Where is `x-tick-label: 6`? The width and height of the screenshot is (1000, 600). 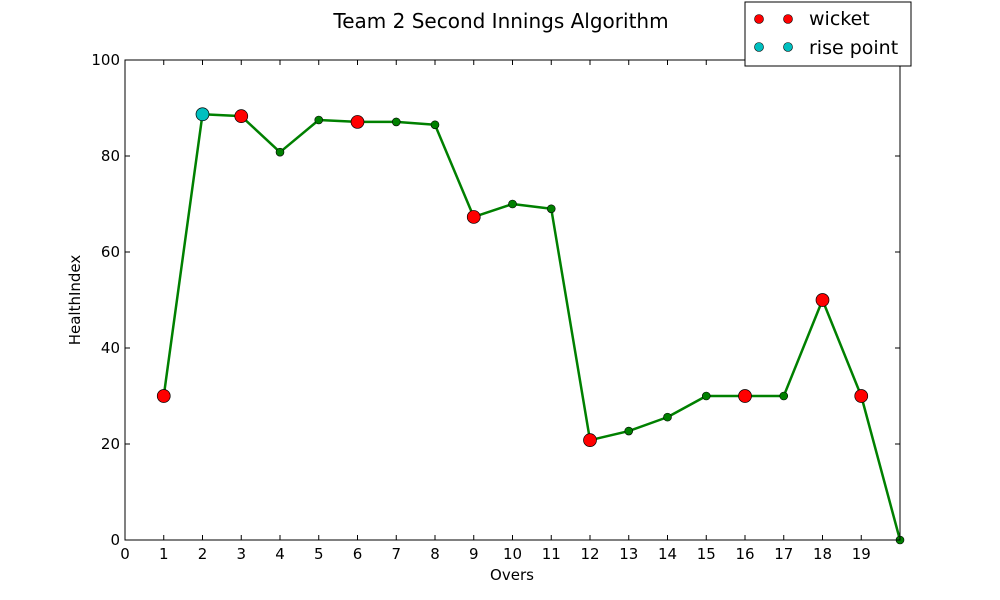 x-tick-label: 6 is located at coordinates (358, 554).